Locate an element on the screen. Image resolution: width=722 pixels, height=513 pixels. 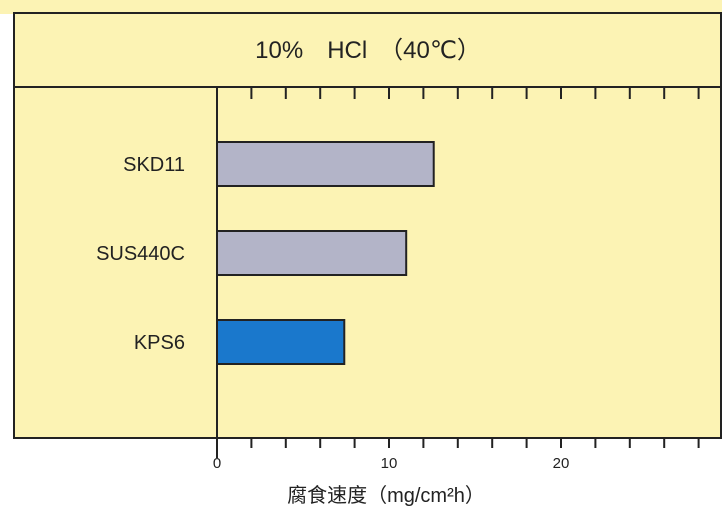
x-tick-label: 10 is located at coordinates (389, 463).